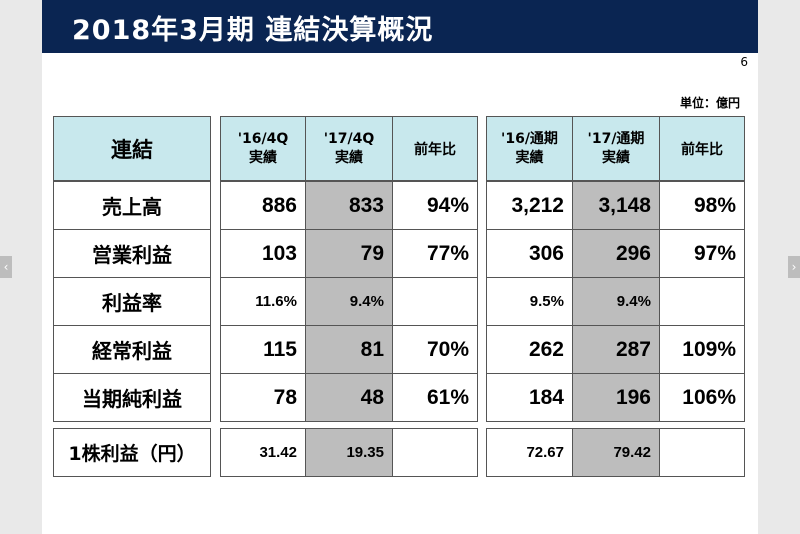  Describe the element at coordinates (616, 452) in the screenshot. I see `eps-17-full: 79.42` at that location.